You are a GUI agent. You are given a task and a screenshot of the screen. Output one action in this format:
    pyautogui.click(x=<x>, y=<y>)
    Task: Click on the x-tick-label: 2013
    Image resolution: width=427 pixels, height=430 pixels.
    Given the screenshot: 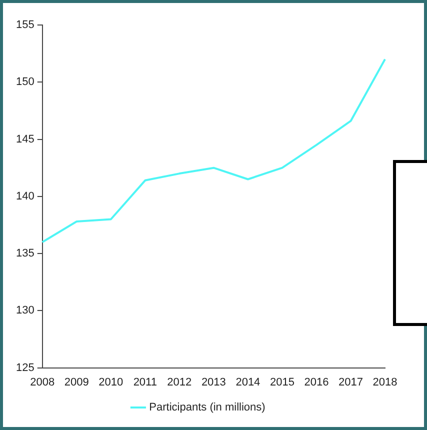 What is the action you would take?
    pyautogui.click(x=213, y=382)
    